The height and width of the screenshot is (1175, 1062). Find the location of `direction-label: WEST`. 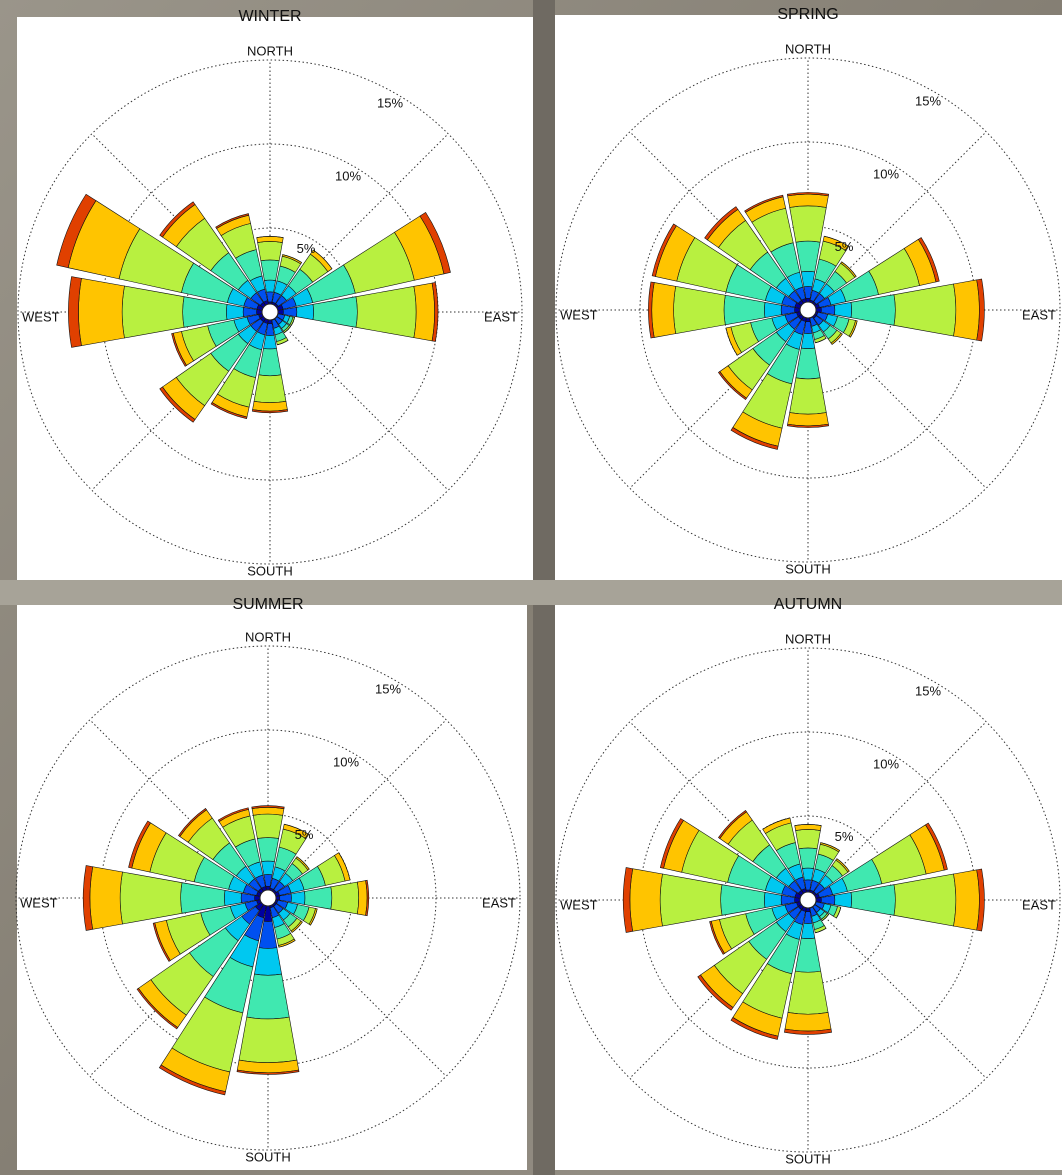

direction-label: WEST is located at coordinates (579, 314).